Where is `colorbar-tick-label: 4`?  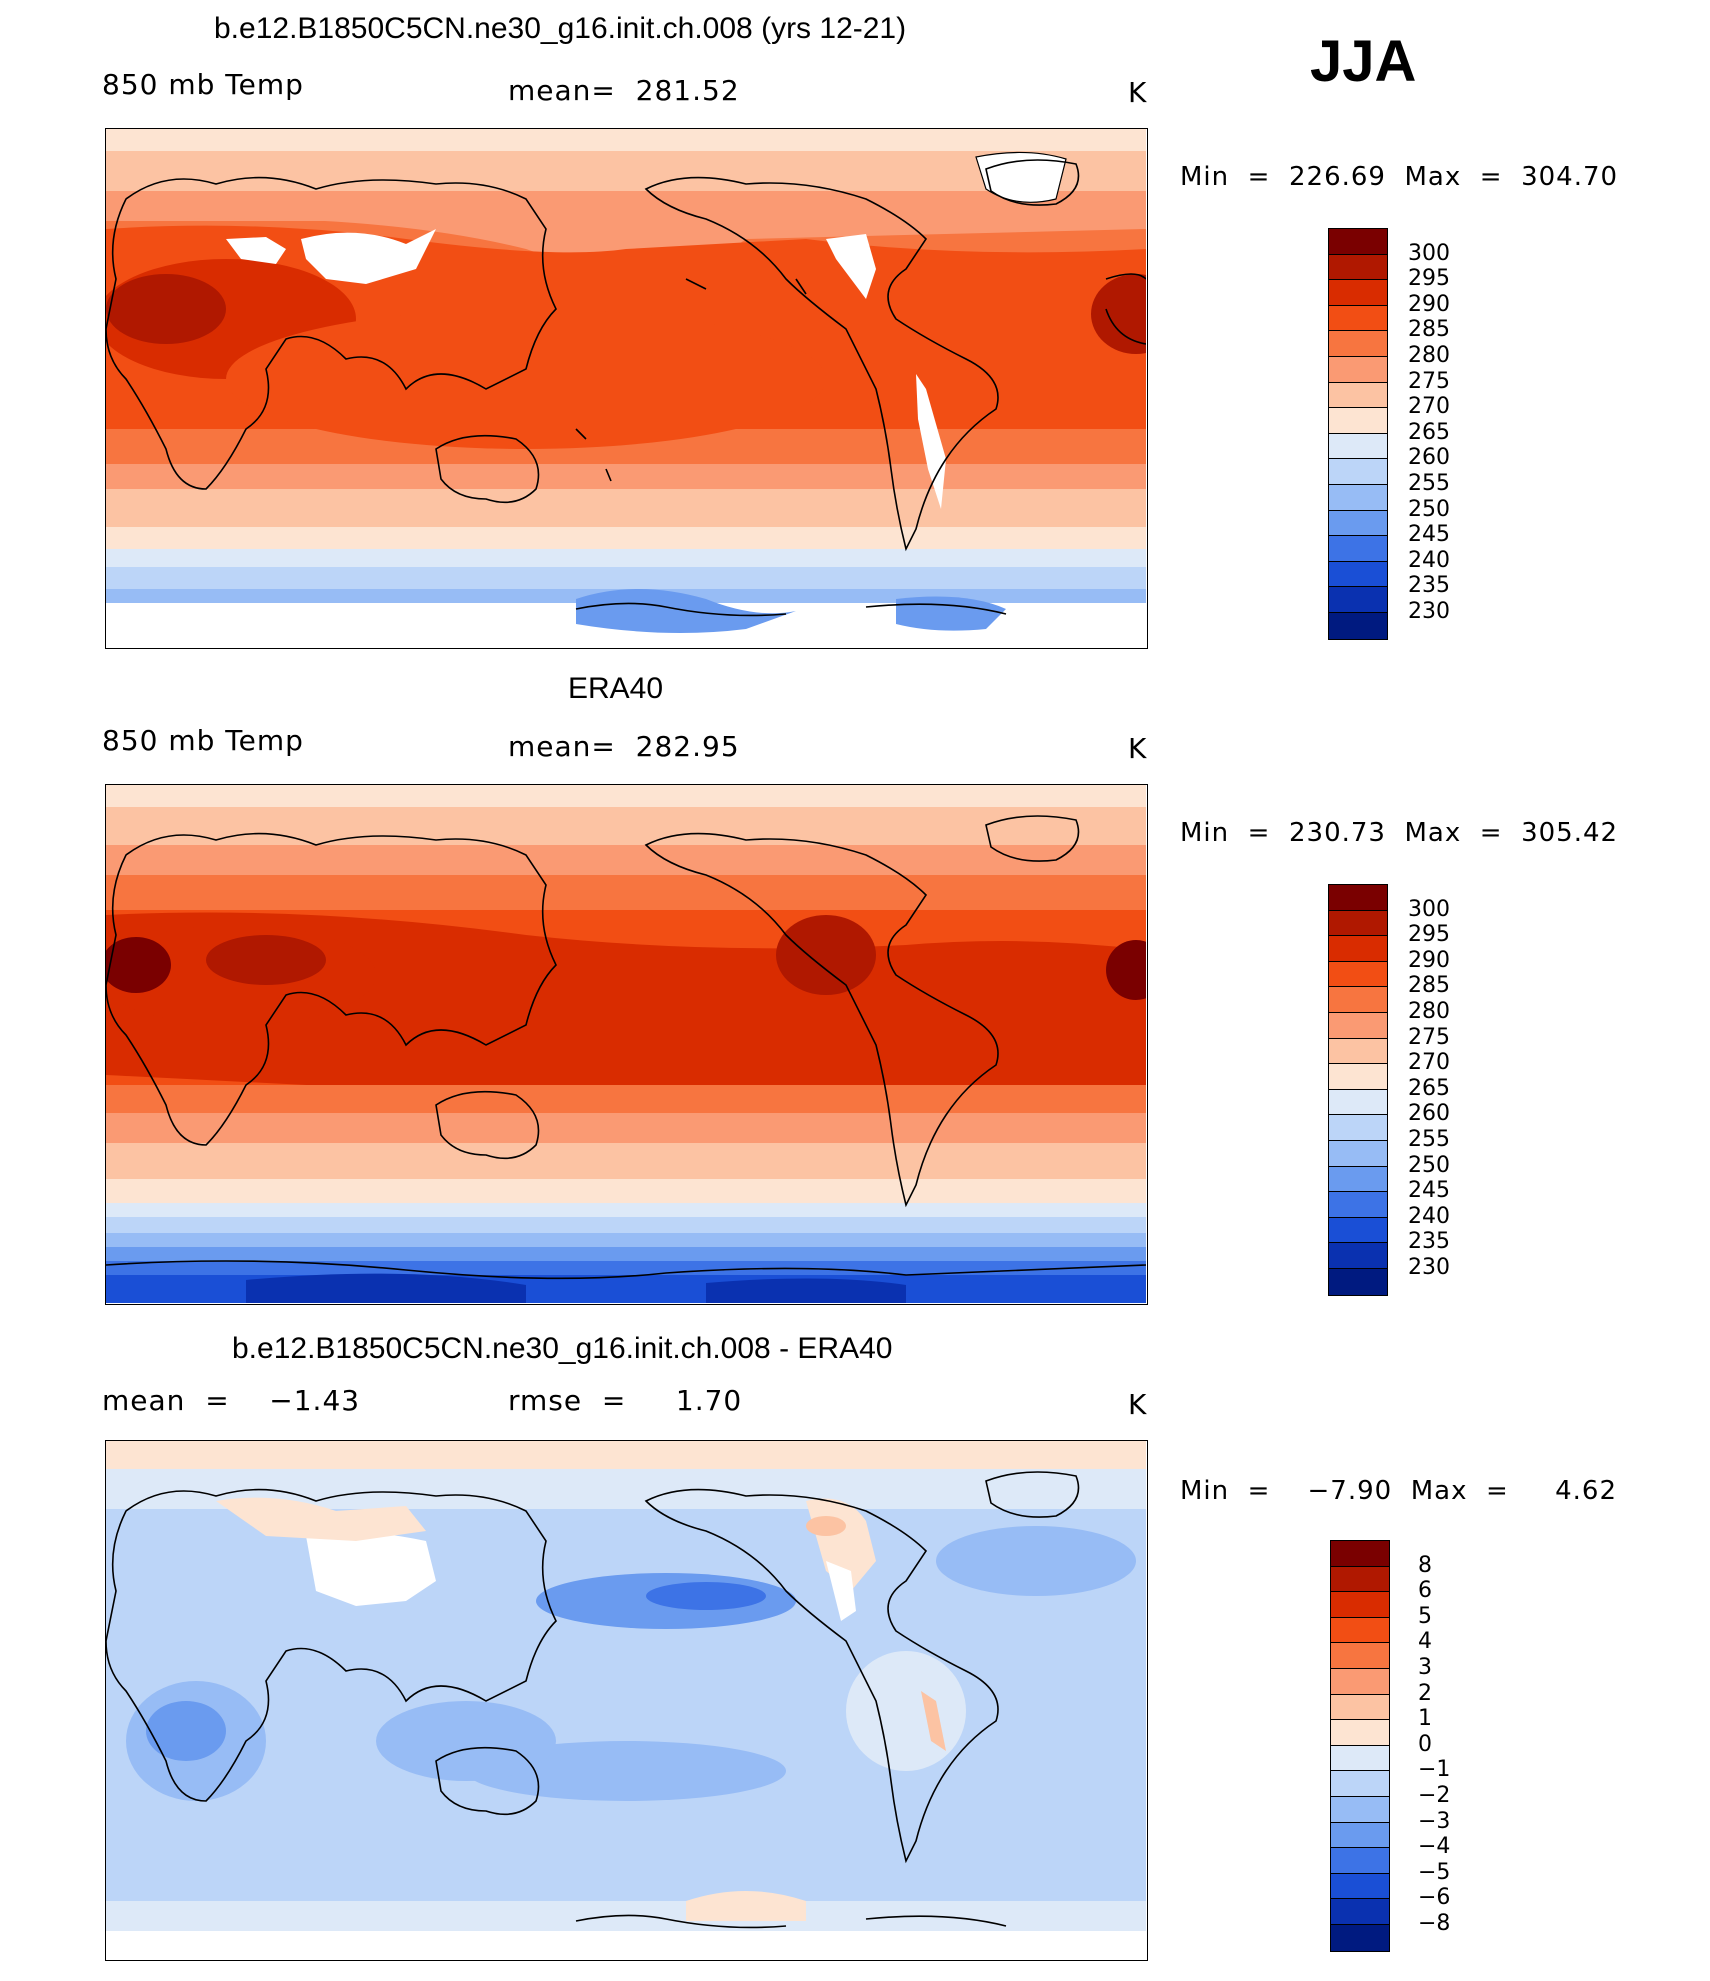
colorbar-tick-label: 4 is located at coordinates (1425, 1642).